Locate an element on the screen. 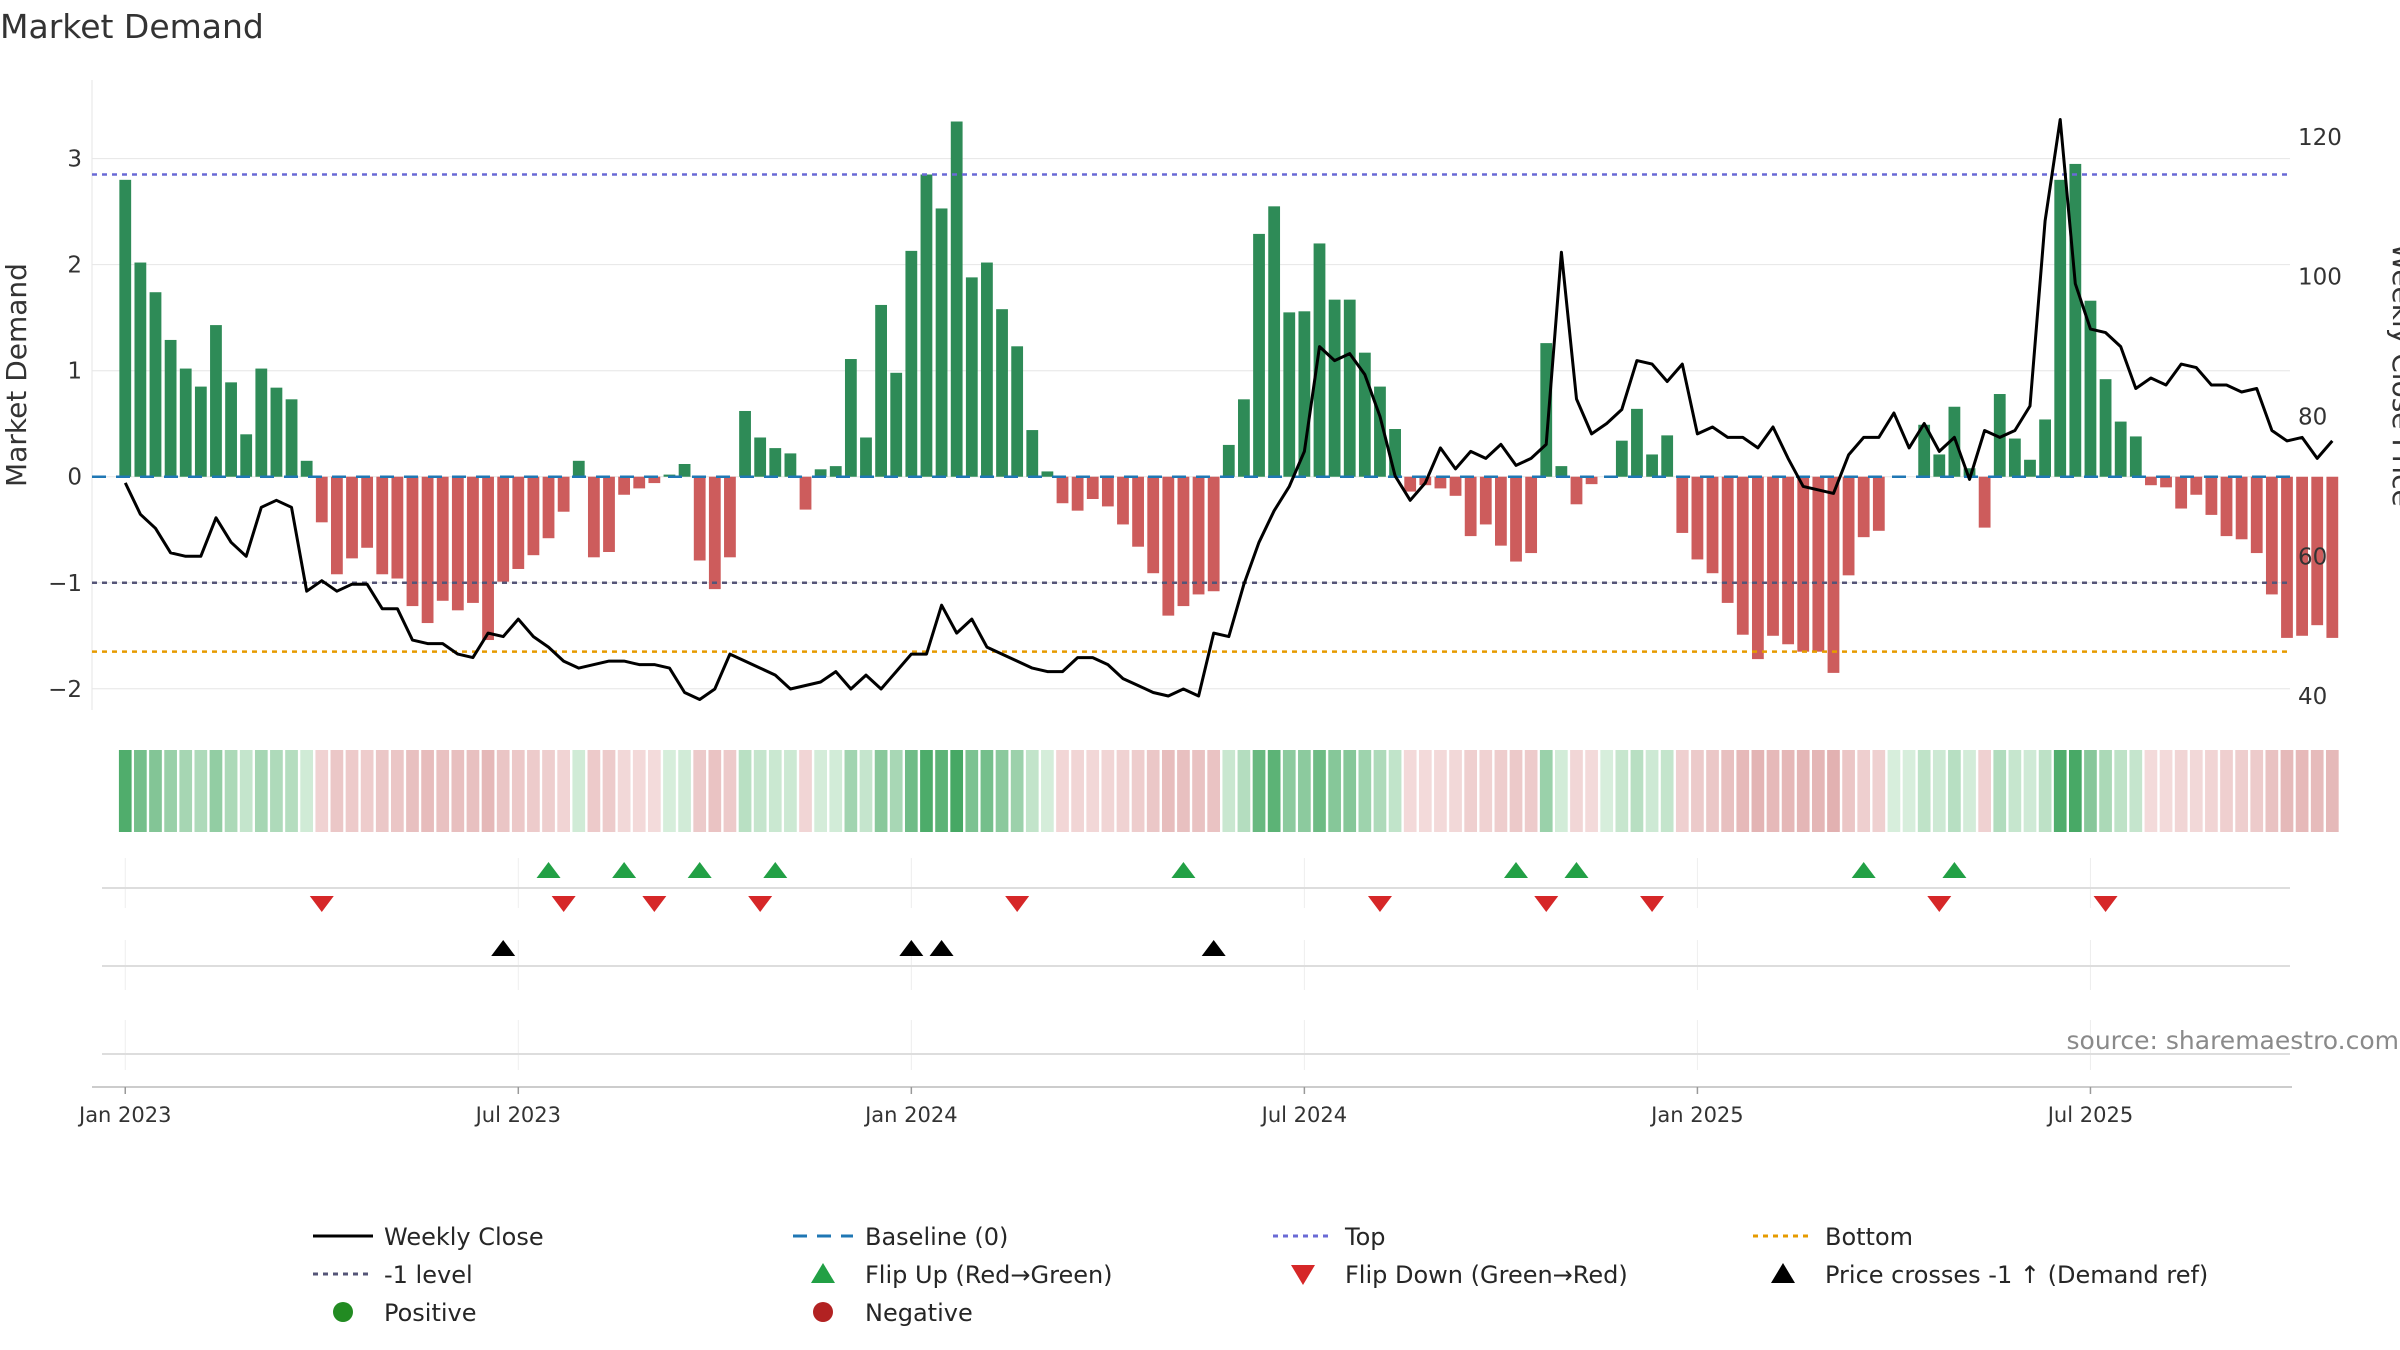  legend-item-positive: Positive is located at coordinates (405, 1313).